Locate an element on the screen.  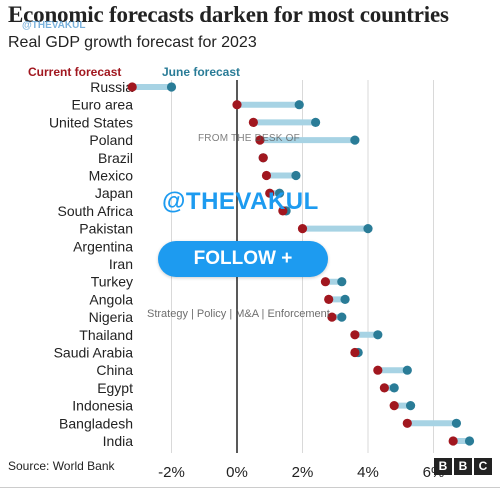
x-tick-label: 2% is located at coordinates (303, 472).